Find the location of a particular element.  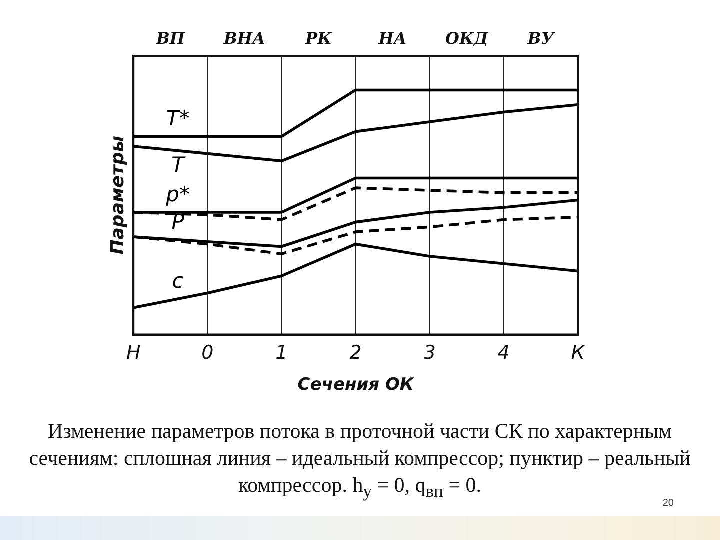

x-tick-label: 4 is located at coordinates (504, 353).